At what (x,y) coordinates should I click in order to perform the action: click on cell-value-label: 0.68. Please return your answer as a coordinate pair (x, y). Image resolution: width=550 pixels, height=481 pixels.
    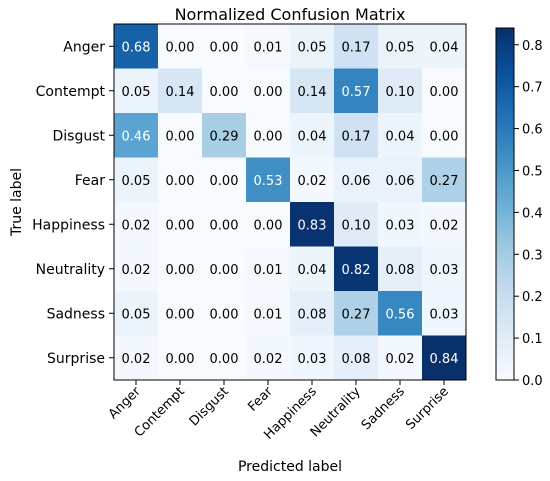
    Looking at the image, I should click on (136, 47).